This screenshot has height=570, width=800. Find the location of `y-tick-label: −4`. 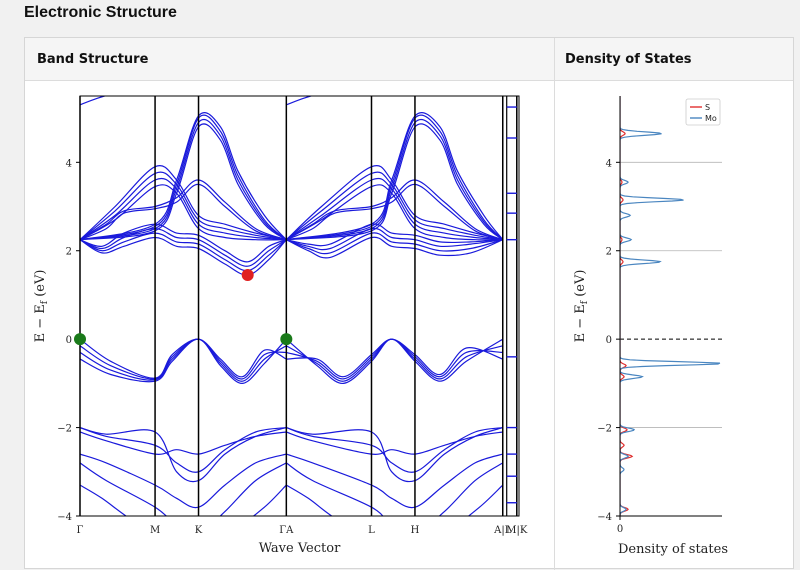

y-tick-label: −4 is located at coordinates (64, 517).